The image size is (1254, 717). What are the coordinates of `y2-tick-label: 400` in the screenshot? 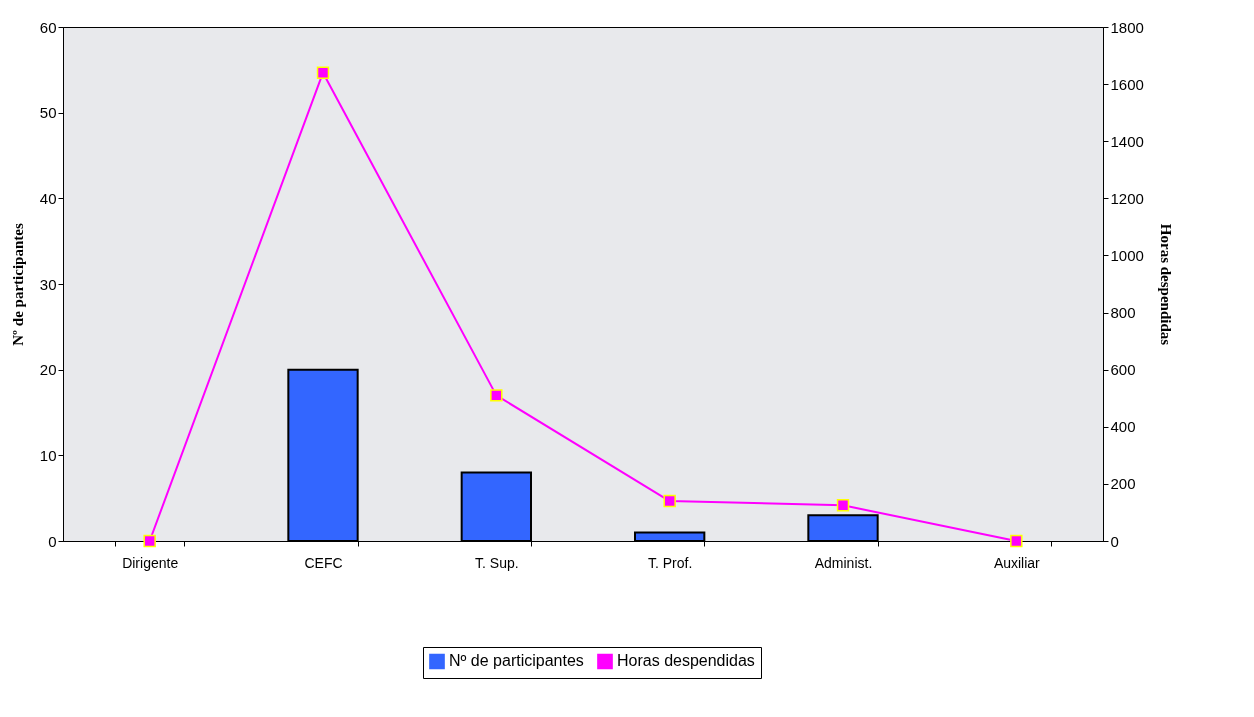 It's located at (1123, 427).